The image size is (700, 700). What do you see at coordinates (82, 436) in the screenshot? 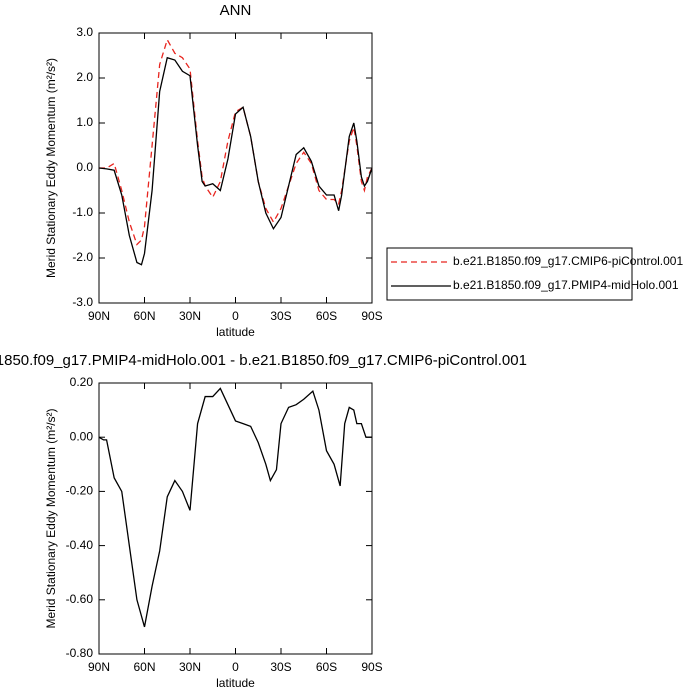
I see `y-tick-label: 0.00` at bounding box center [82, 436].